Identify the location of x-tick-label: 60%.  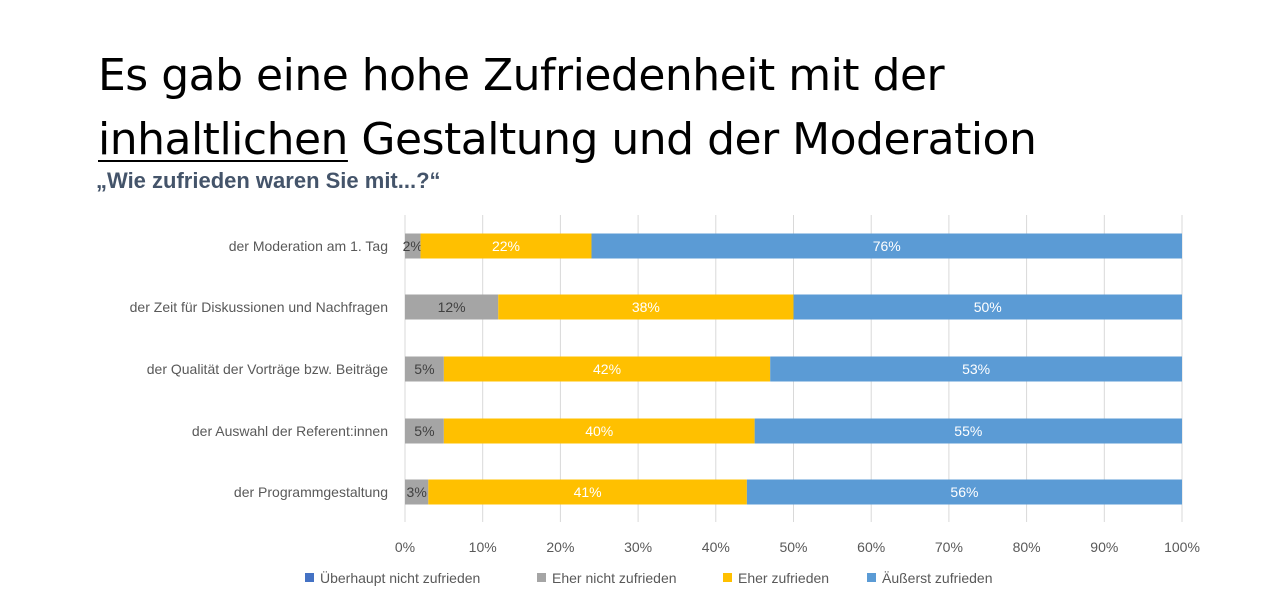
(871, 547).